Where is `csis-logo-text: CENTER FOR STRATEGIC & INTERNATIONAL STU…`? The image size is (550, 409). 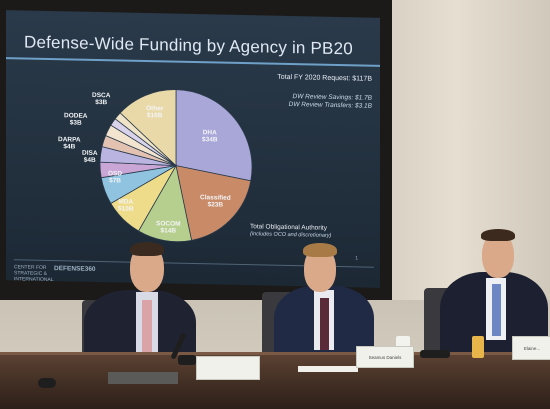 csis-logo-text: CENTER FOR STRATEGIC & INTERNATIONAL STU… is located at coordinates (34, 276).